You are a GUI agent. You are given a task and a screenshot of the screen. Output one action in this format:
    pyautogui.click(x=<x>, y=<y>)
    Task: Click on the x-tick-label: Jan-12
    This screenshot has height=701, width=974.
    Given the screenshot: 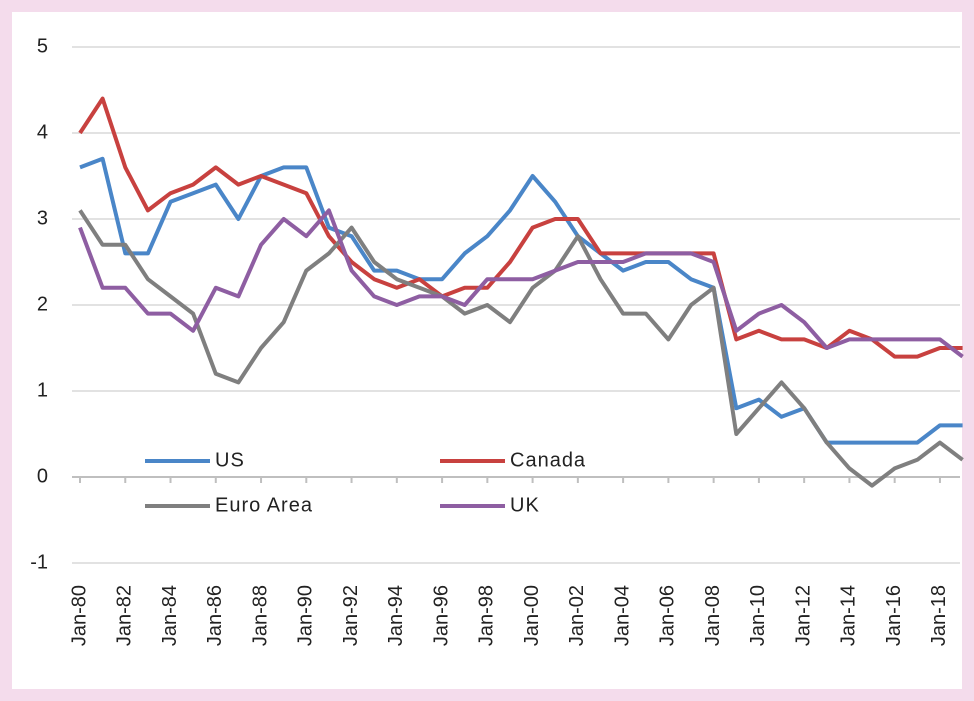 What is the action you would take?
    pyautogui.click(x=803, y=615)
    